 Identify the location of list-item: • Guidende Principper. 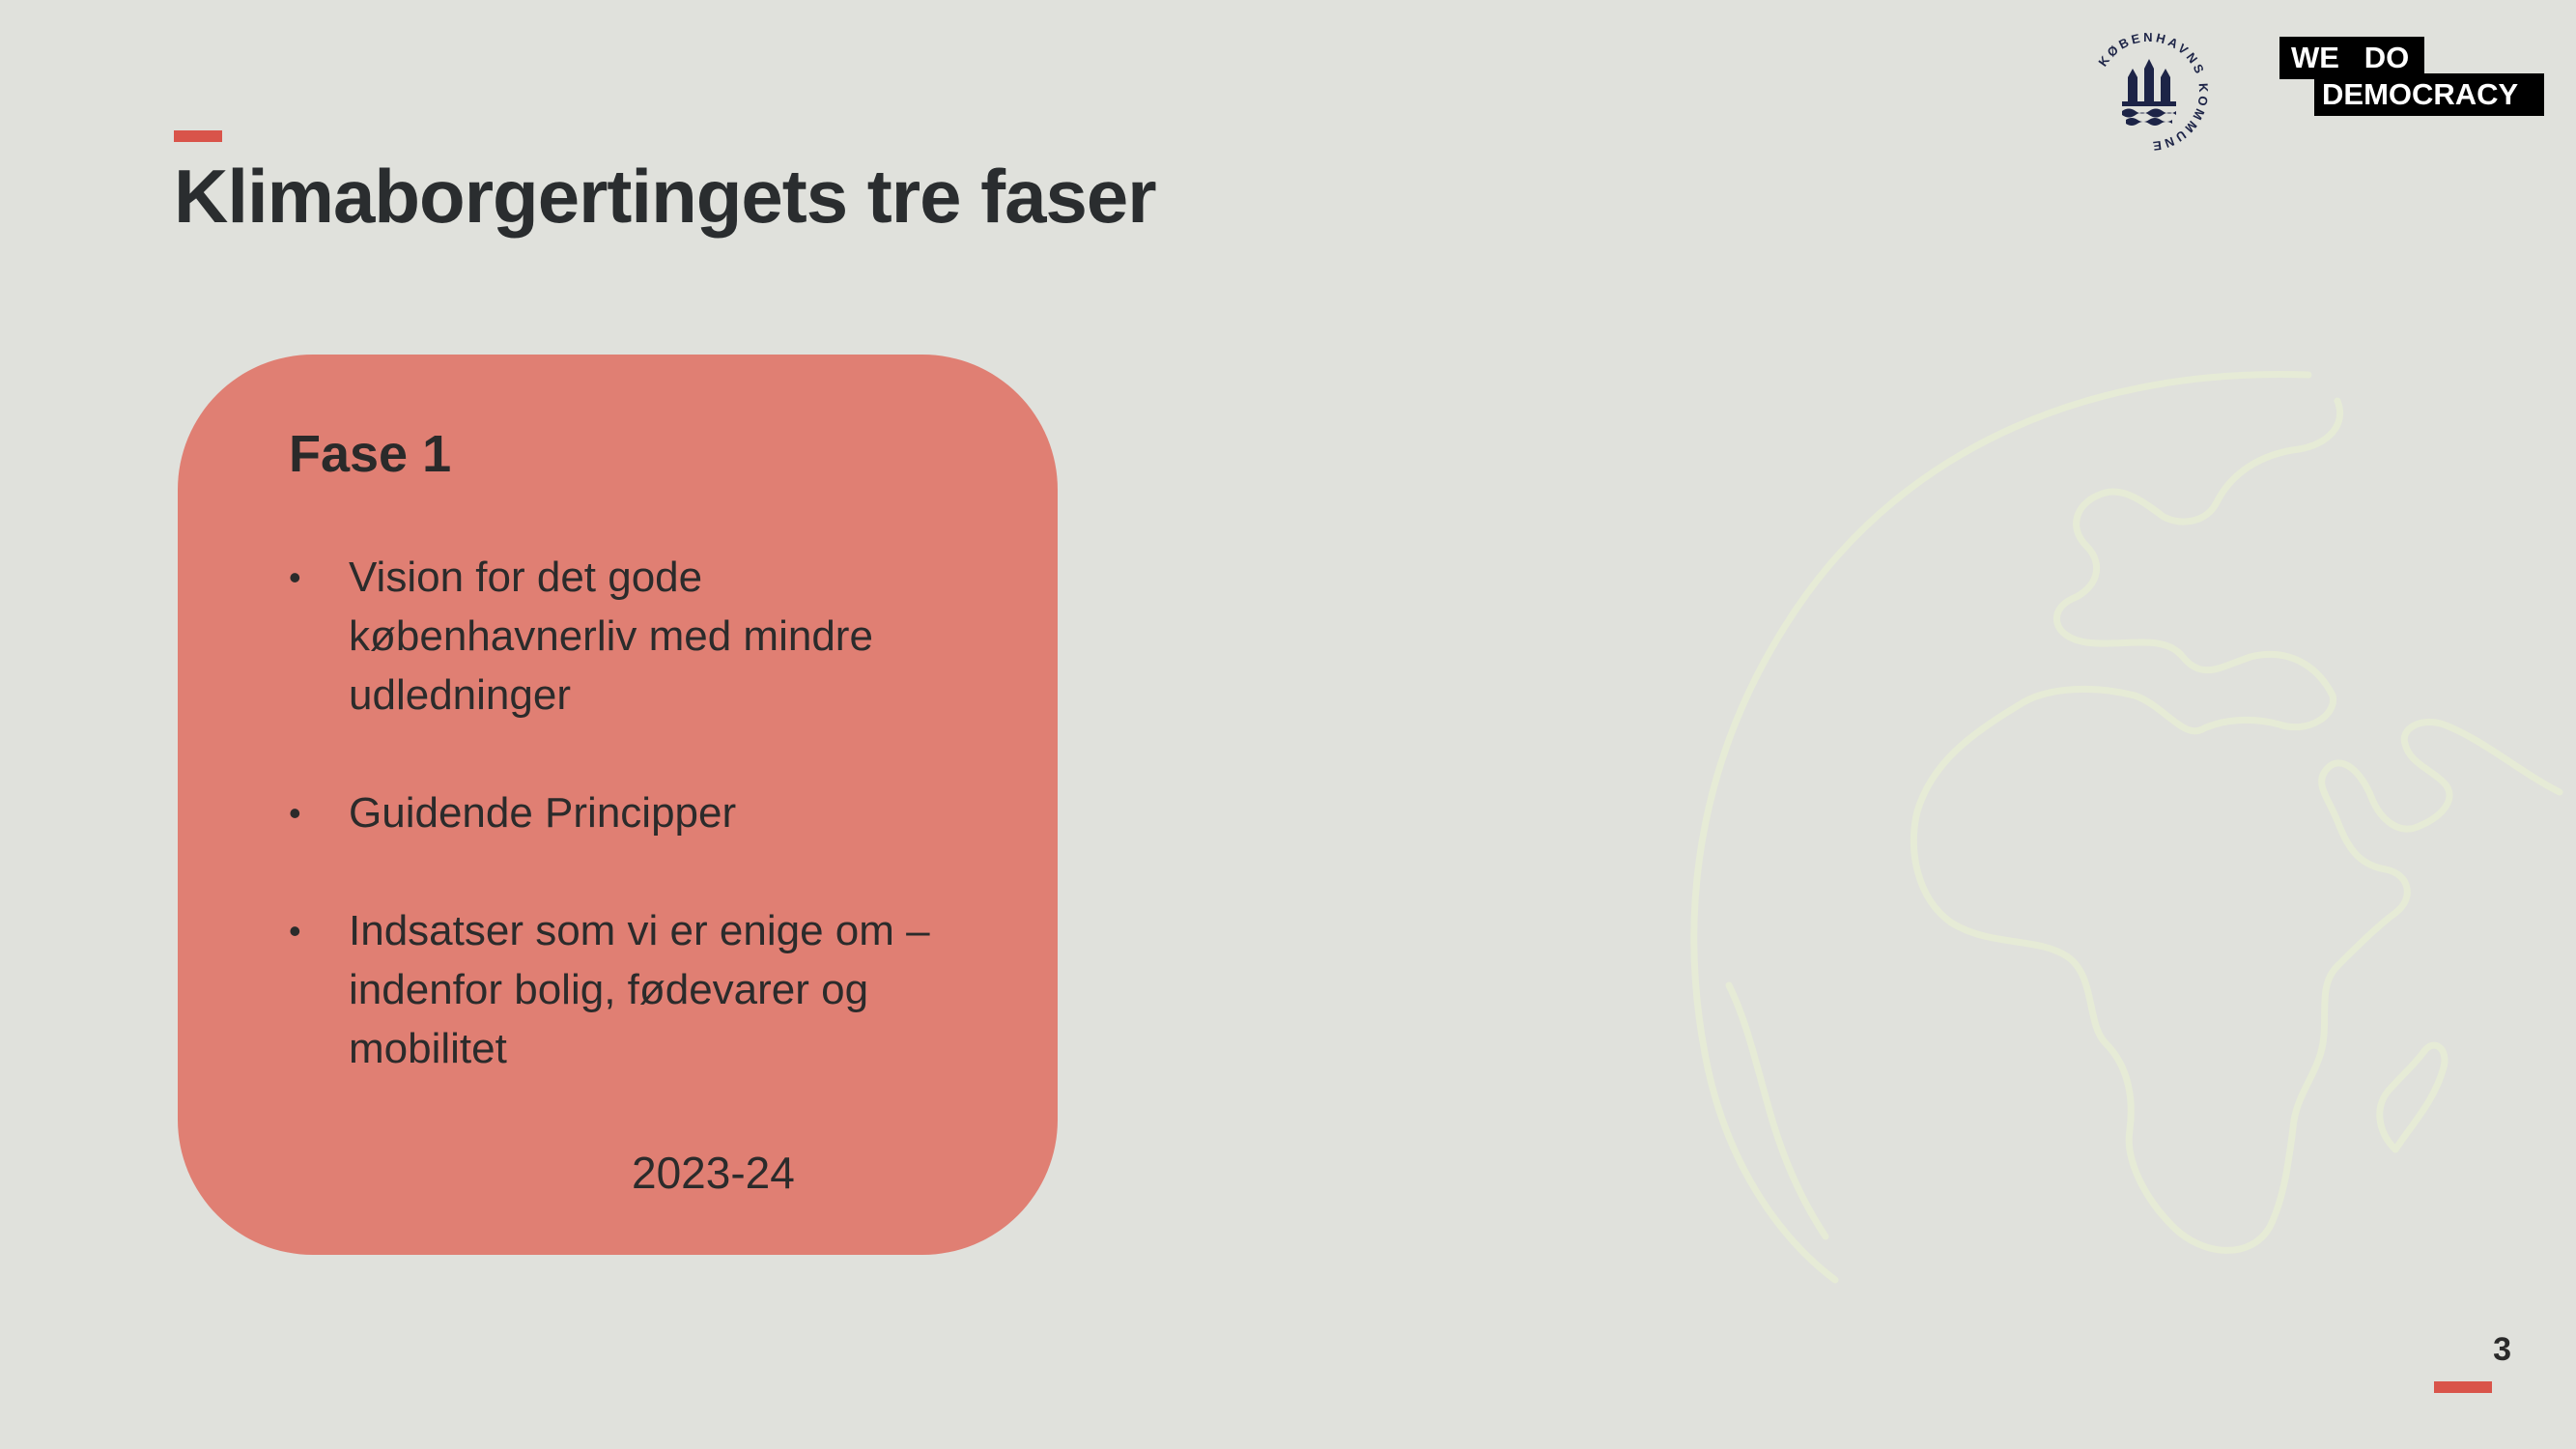
(627, 812).